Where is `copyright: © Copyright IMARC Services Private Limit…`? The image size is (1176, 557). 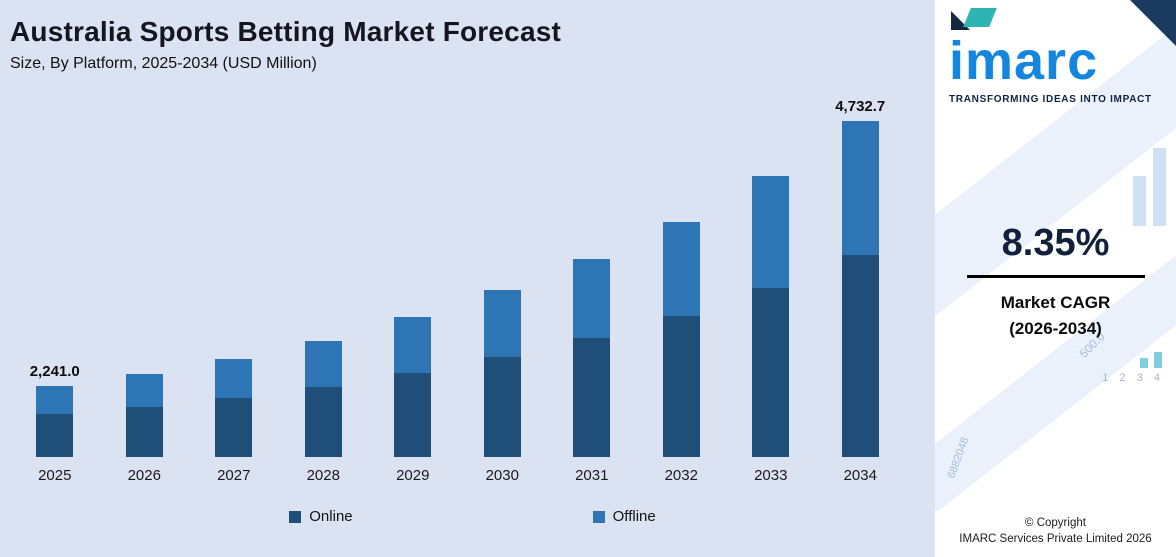 copyright: © Copyright IMARC Services Private Limit… is located at coordinates (1055, 531).